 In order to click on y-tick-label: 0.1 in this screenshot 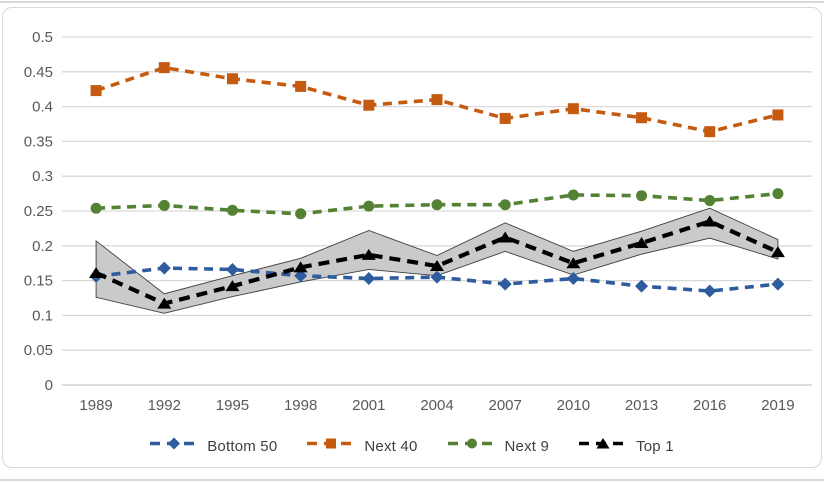, I will do `click(42, 315)`.